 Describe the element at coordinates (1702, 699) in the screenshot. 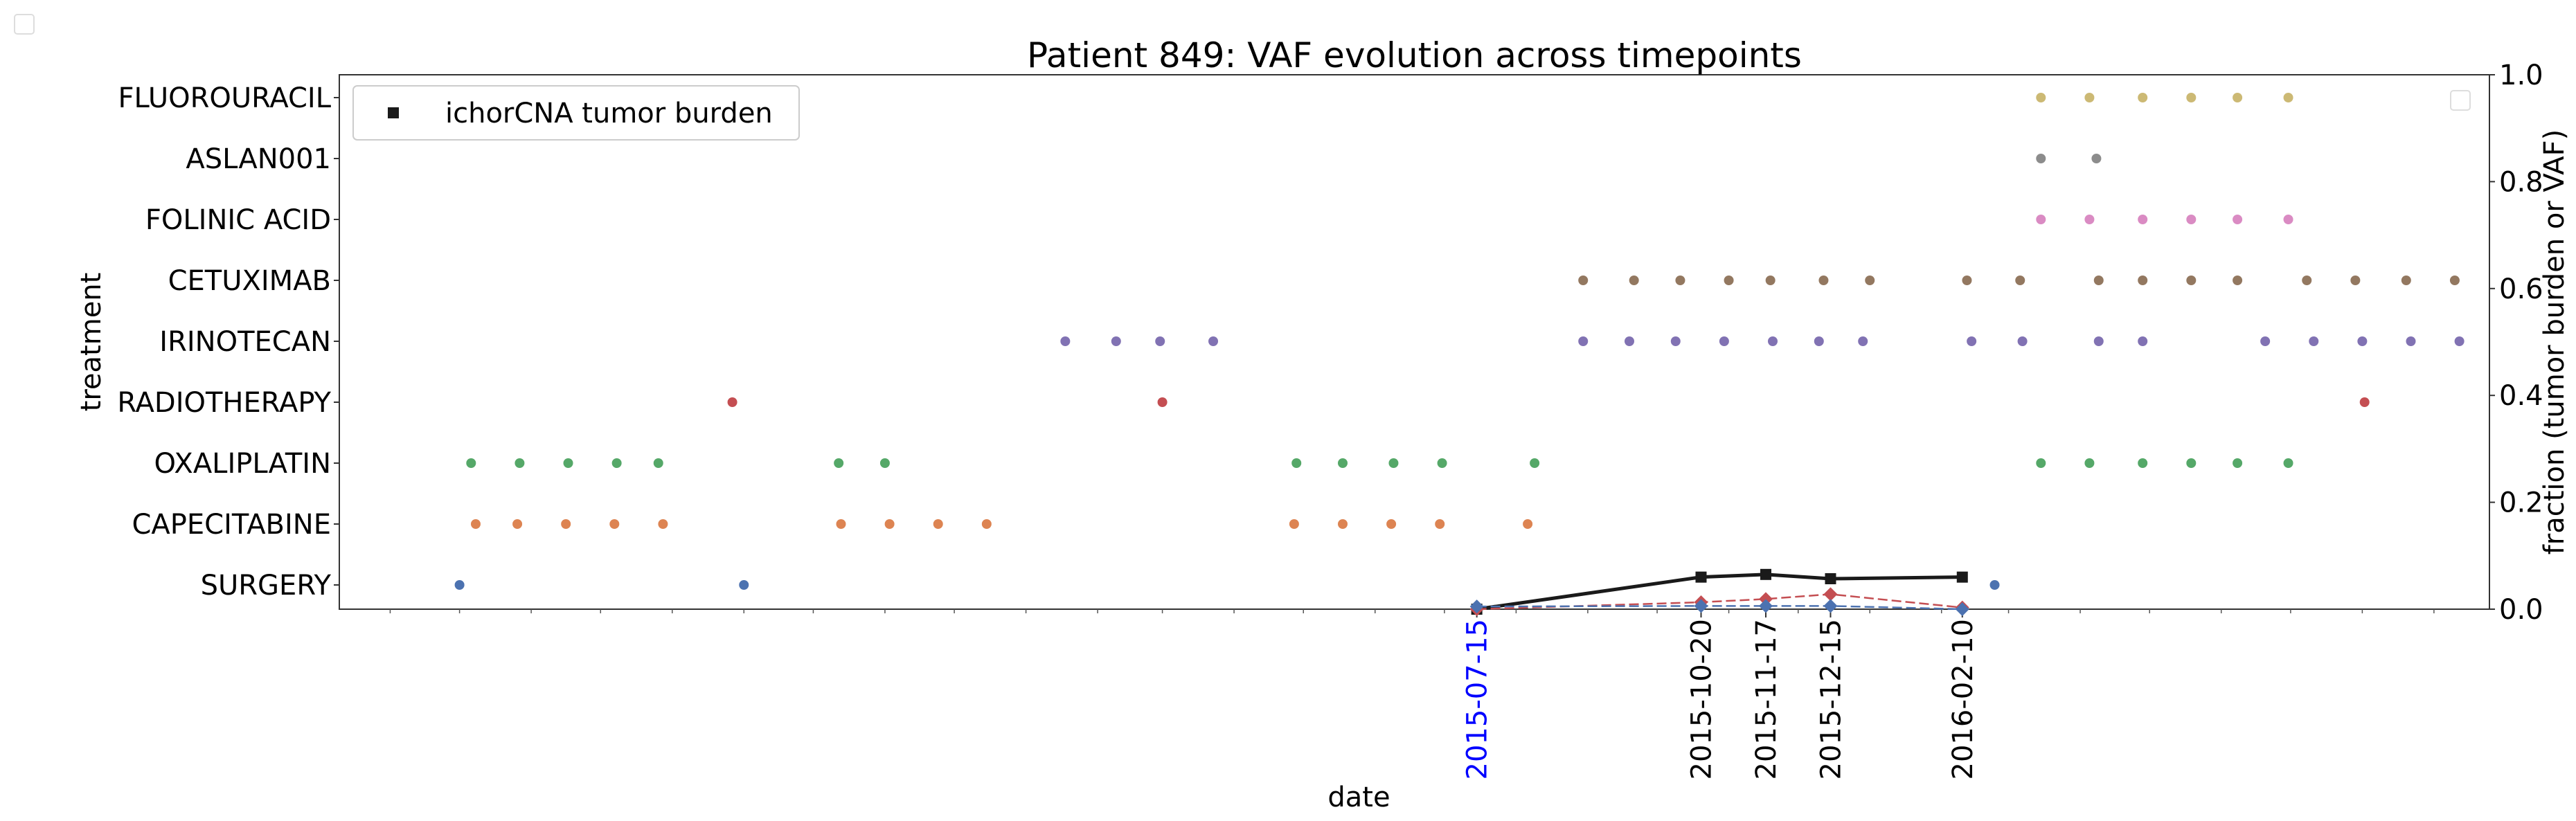

I see `x-tick-label-2015-10-20: 2015-10-20` at that location.